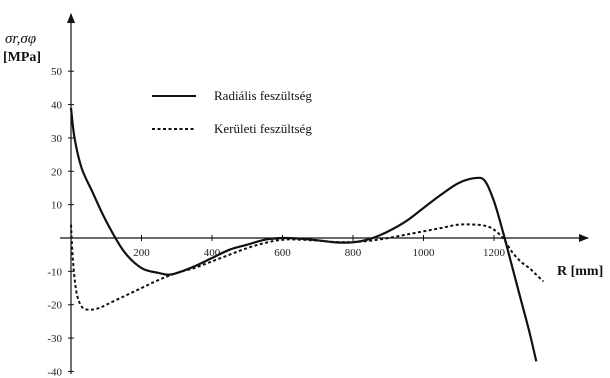 The height and width of the screenshot is (378, 610). What do you see at coordinates (424, 253) in the screenshot?
I see `x-tick-label: 1000` at bounding box center [424, 253].